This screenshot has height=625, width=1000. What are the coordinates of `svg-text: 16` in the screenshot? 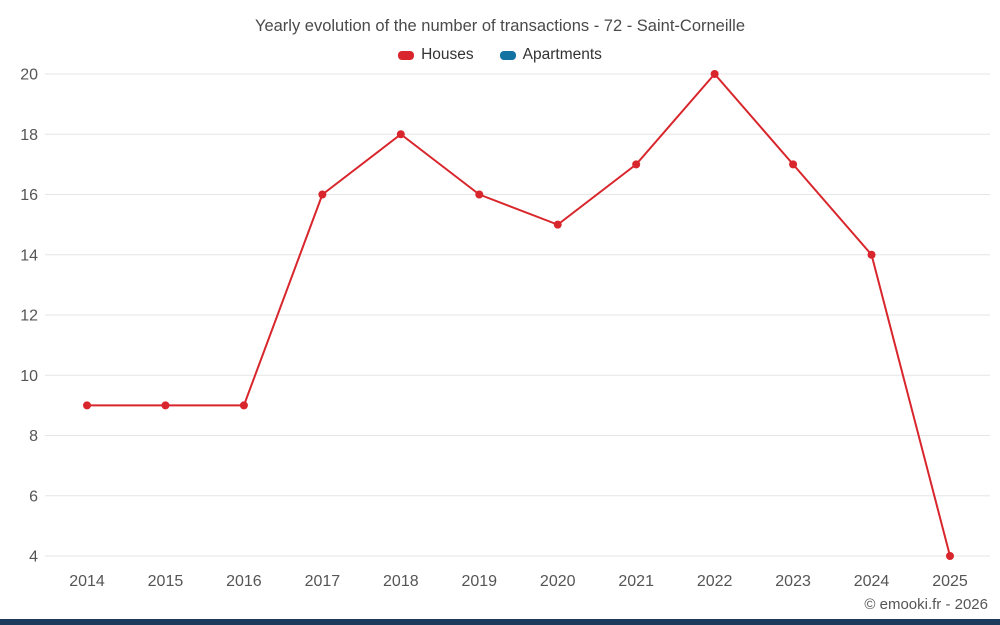 It's located at (29, 195).